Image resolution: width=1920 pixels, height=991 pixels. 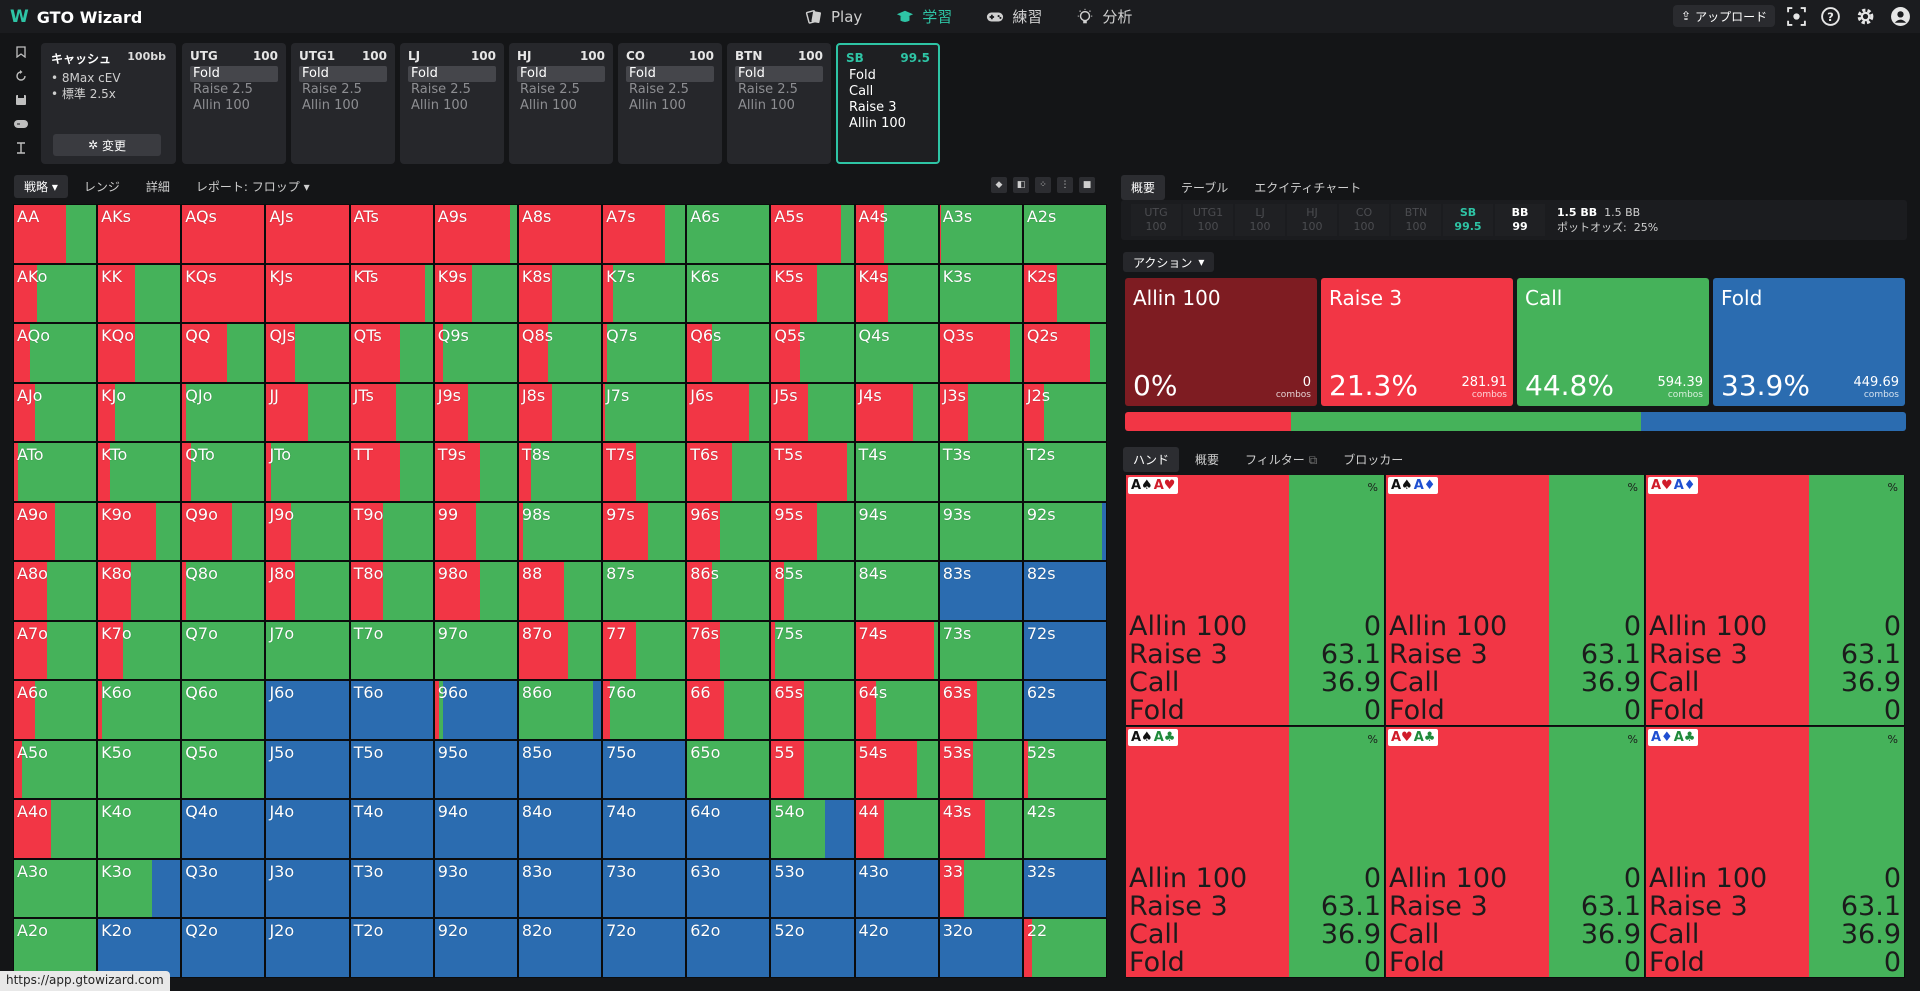 I want to click on hand-cell: AQo, so click(x=55, y=353).